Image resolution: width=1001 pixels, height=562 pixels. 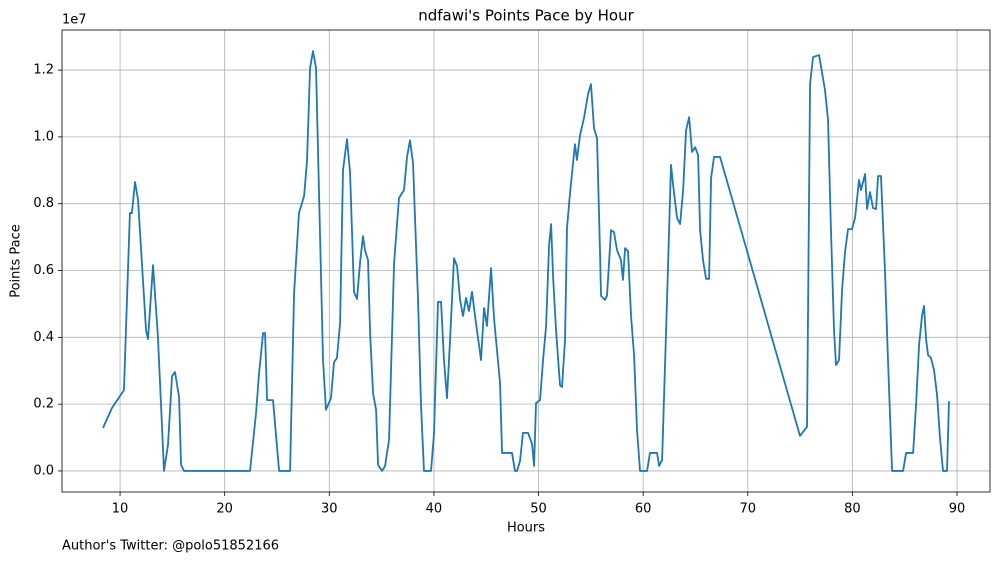 I want to click on x-tick-label: 90, so click(x=957, y=509).